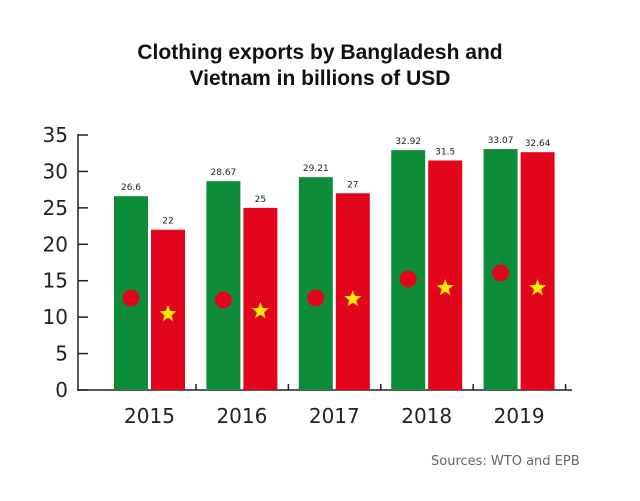  Describe the element at coordinates (320, 52) in the screenshot. I see `chart-title-line-1: Clothing exports by Bangladesh and` at that location.